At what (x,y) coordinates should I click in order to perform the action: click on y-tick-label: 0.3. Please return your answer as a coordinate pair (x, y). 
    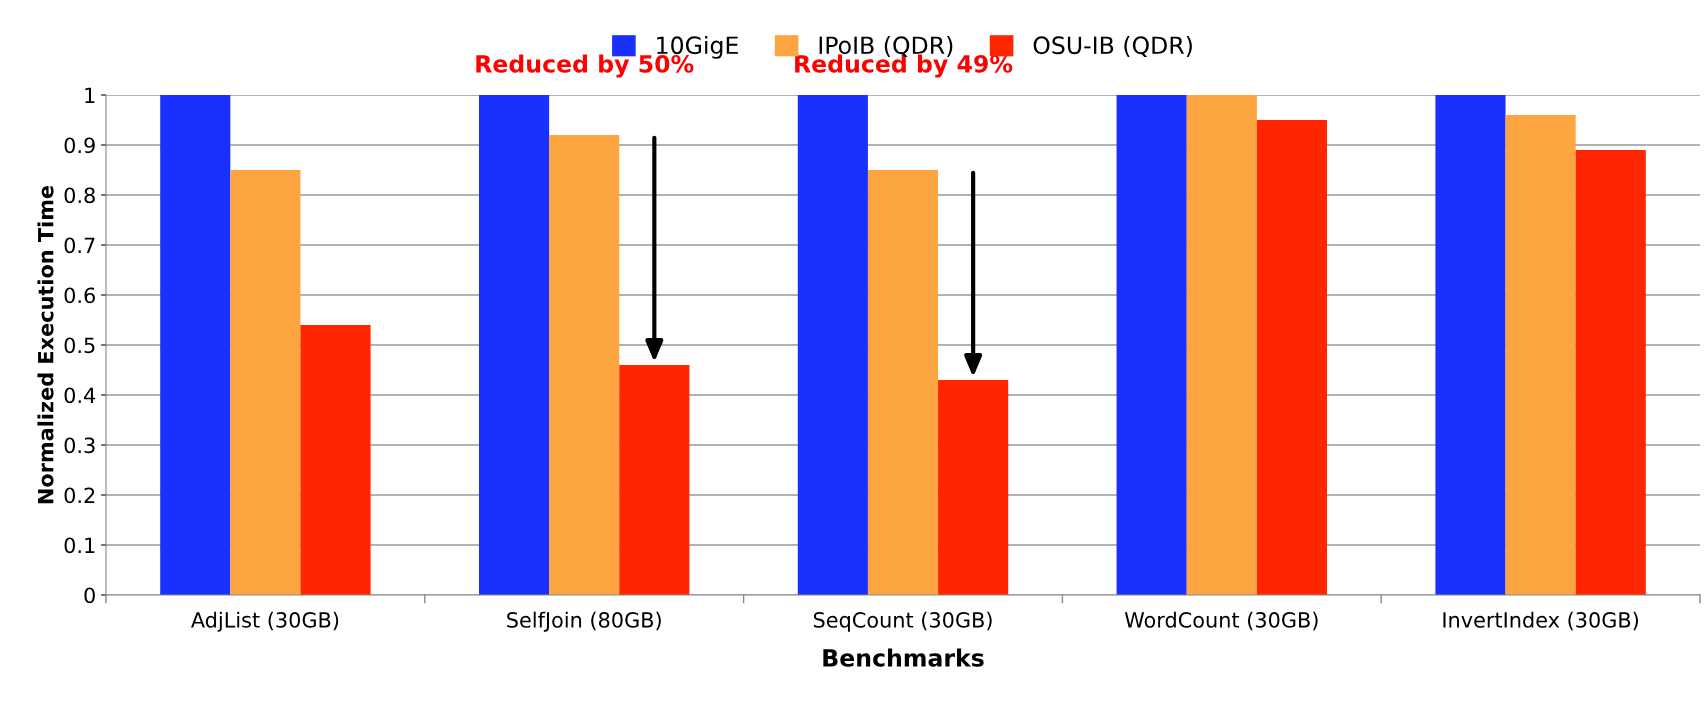
    Looking at the image, I should click on (79, 445).